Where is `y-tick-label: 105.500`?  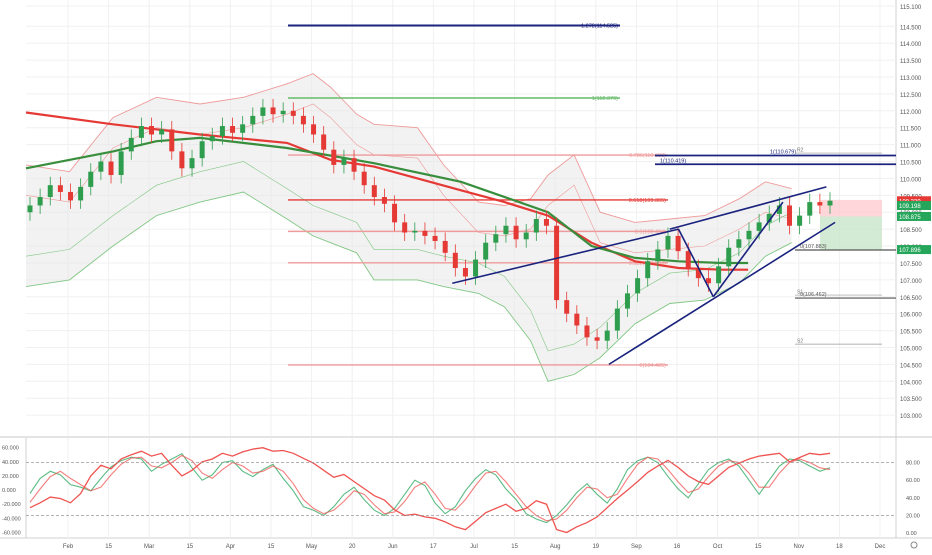
y-tick-label: 105.500 is located at coordinates (911, 333).